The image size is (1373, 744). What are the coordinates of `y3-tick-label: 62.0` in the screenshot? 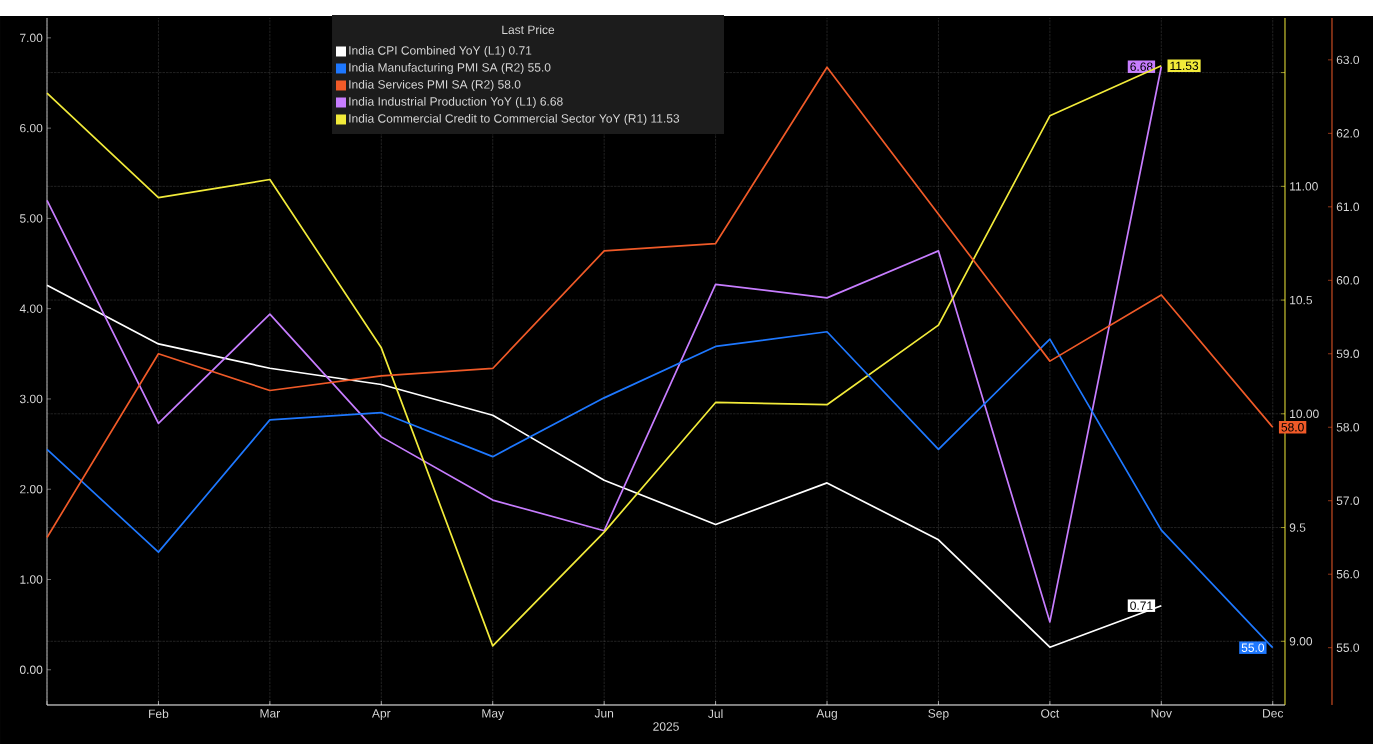 It's located at (1348, 133).